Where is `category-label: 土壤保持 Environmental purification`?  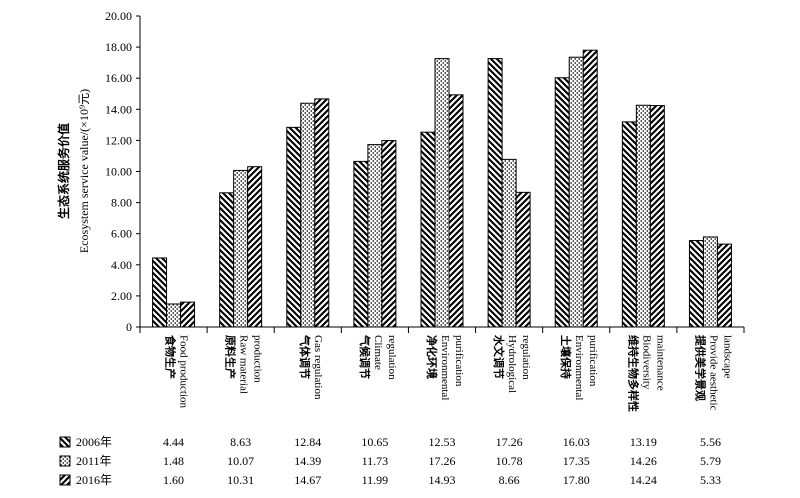
category-label: 土壤保持 Environmental purification is located at coordinates (579, 367).